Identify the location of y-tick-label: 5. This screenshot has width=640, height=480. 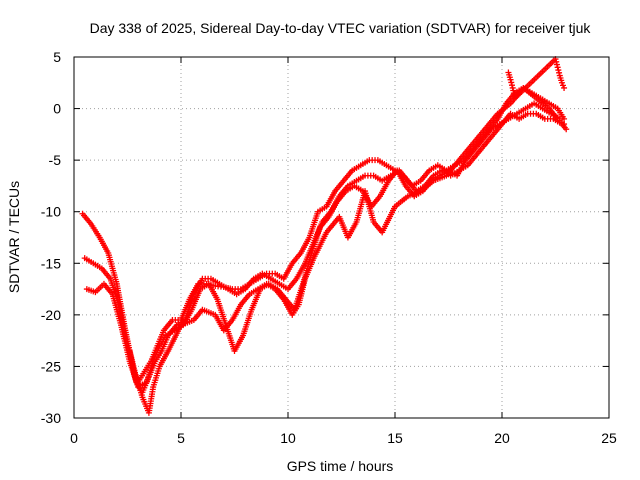
(57, 57).